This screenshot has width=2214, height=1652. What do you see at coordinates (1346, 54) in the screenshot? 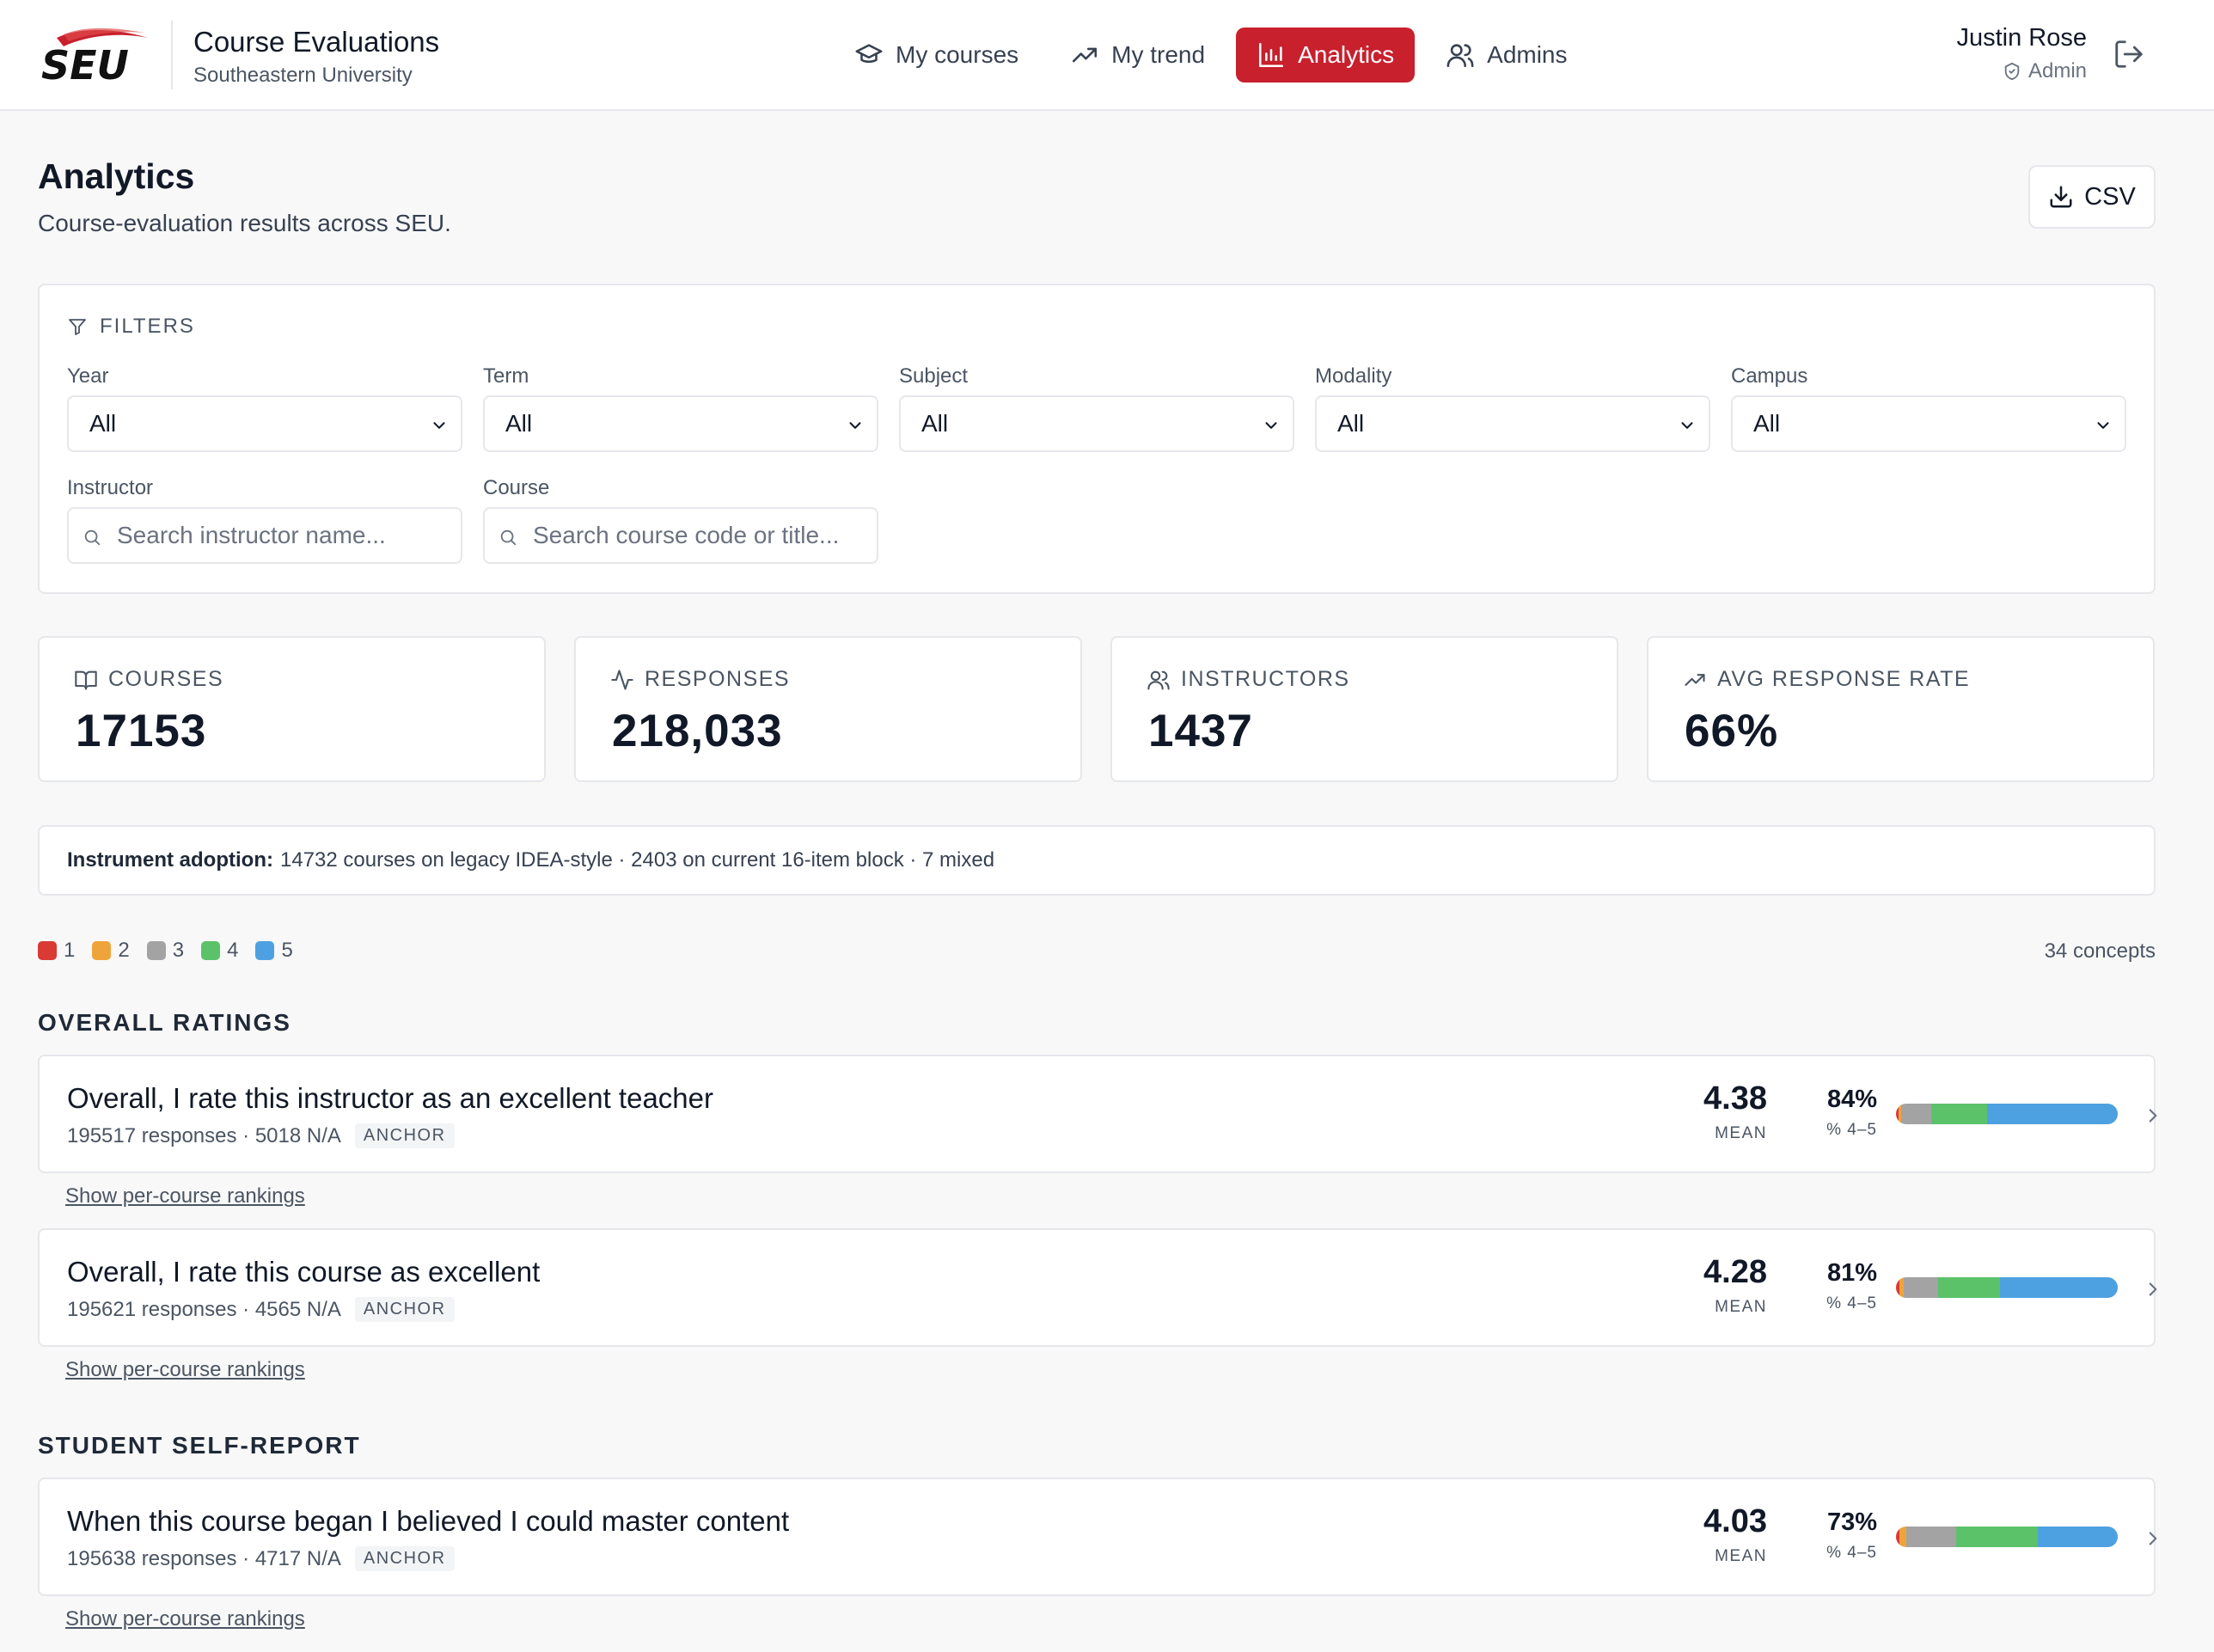
I see `nav-label: Analytics` at bounding box center [1346, 54].